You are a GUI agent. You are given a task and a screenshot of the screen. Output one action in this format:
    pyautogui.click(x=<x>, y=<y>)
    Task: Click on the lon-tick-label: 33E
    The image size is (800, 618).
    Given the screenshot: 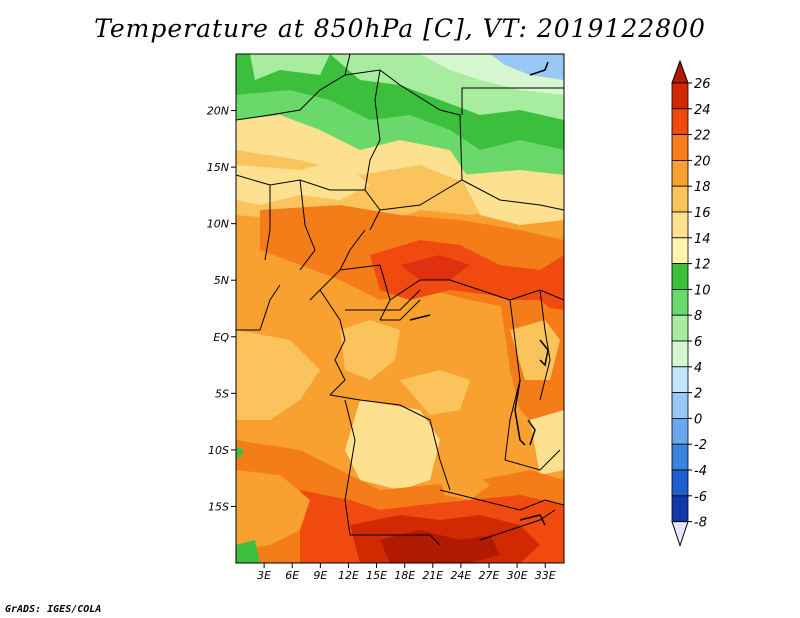 What is the action you would take?
    pyautogui.click(x=545, y=575)
    